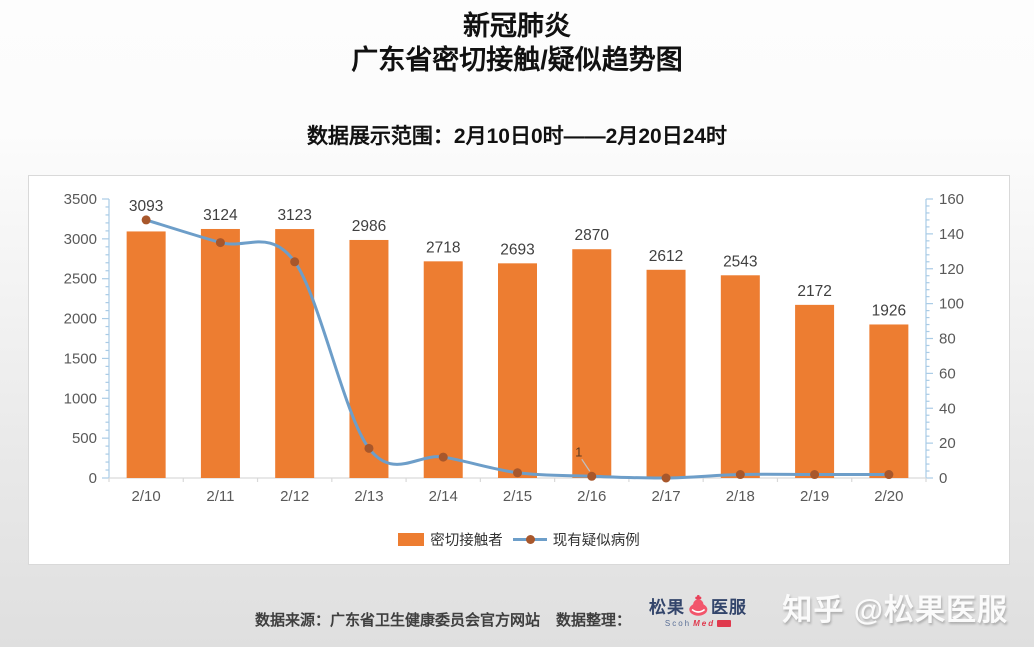  What do you see at coordinates (294, 215) in the screenshot?
I see `svg-text: 3123` at bounding box center [294, 215].